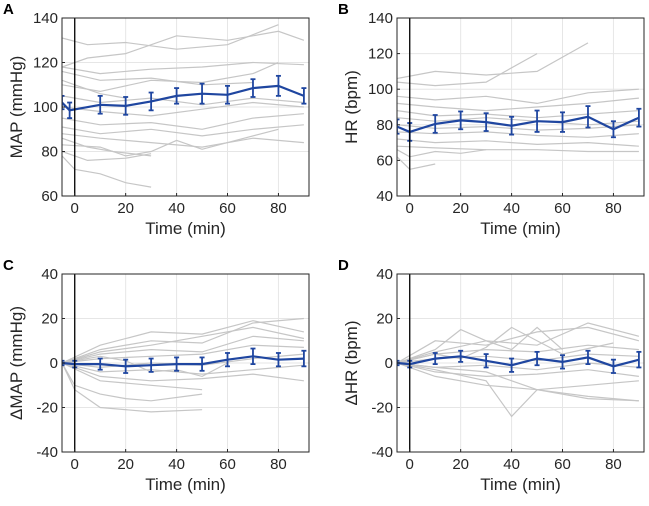 This screenshot has width=649, height=506. I want to click on panel-a-data, so click(184, 106).